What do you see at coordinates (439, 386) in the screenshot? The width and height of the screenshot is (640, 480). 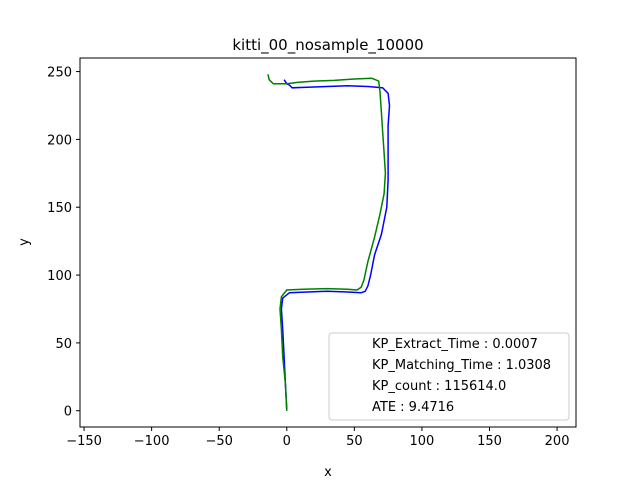 I see `legend-entry: KP_count : 115614.0` at bounding box center [439, 386].